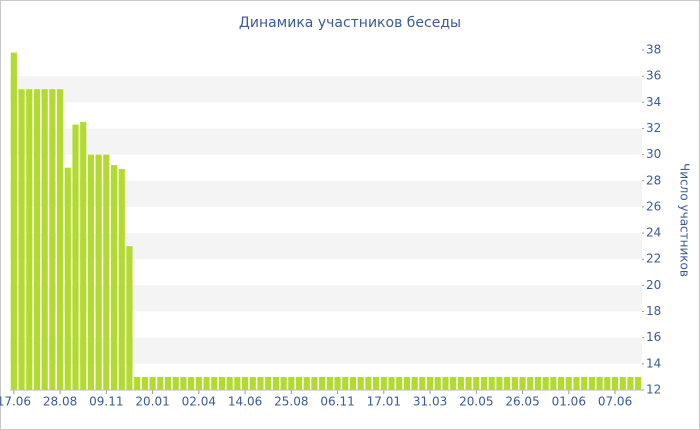 The width and height of the screenshot is (700, 430). Describe the element at coordinates (430, 402) in the screenshot. I see `x-tick-label: 31.03` at that location.